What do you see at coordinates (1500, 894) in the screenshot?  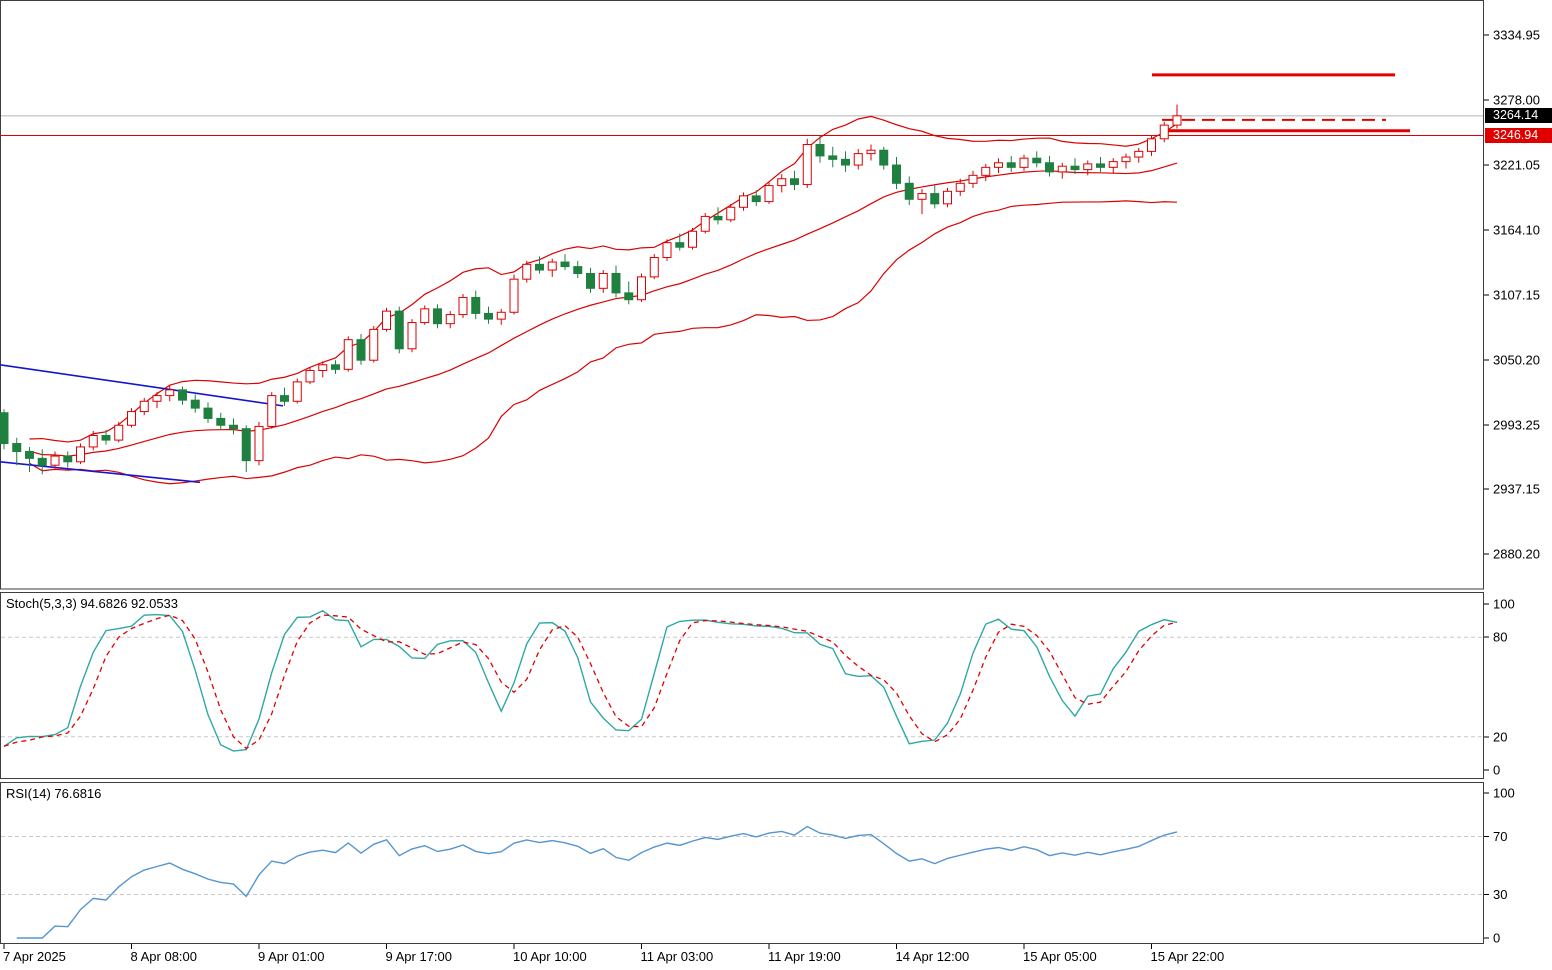 I see `rsi-axis-label: 30` at bounding box center [1500, 894].